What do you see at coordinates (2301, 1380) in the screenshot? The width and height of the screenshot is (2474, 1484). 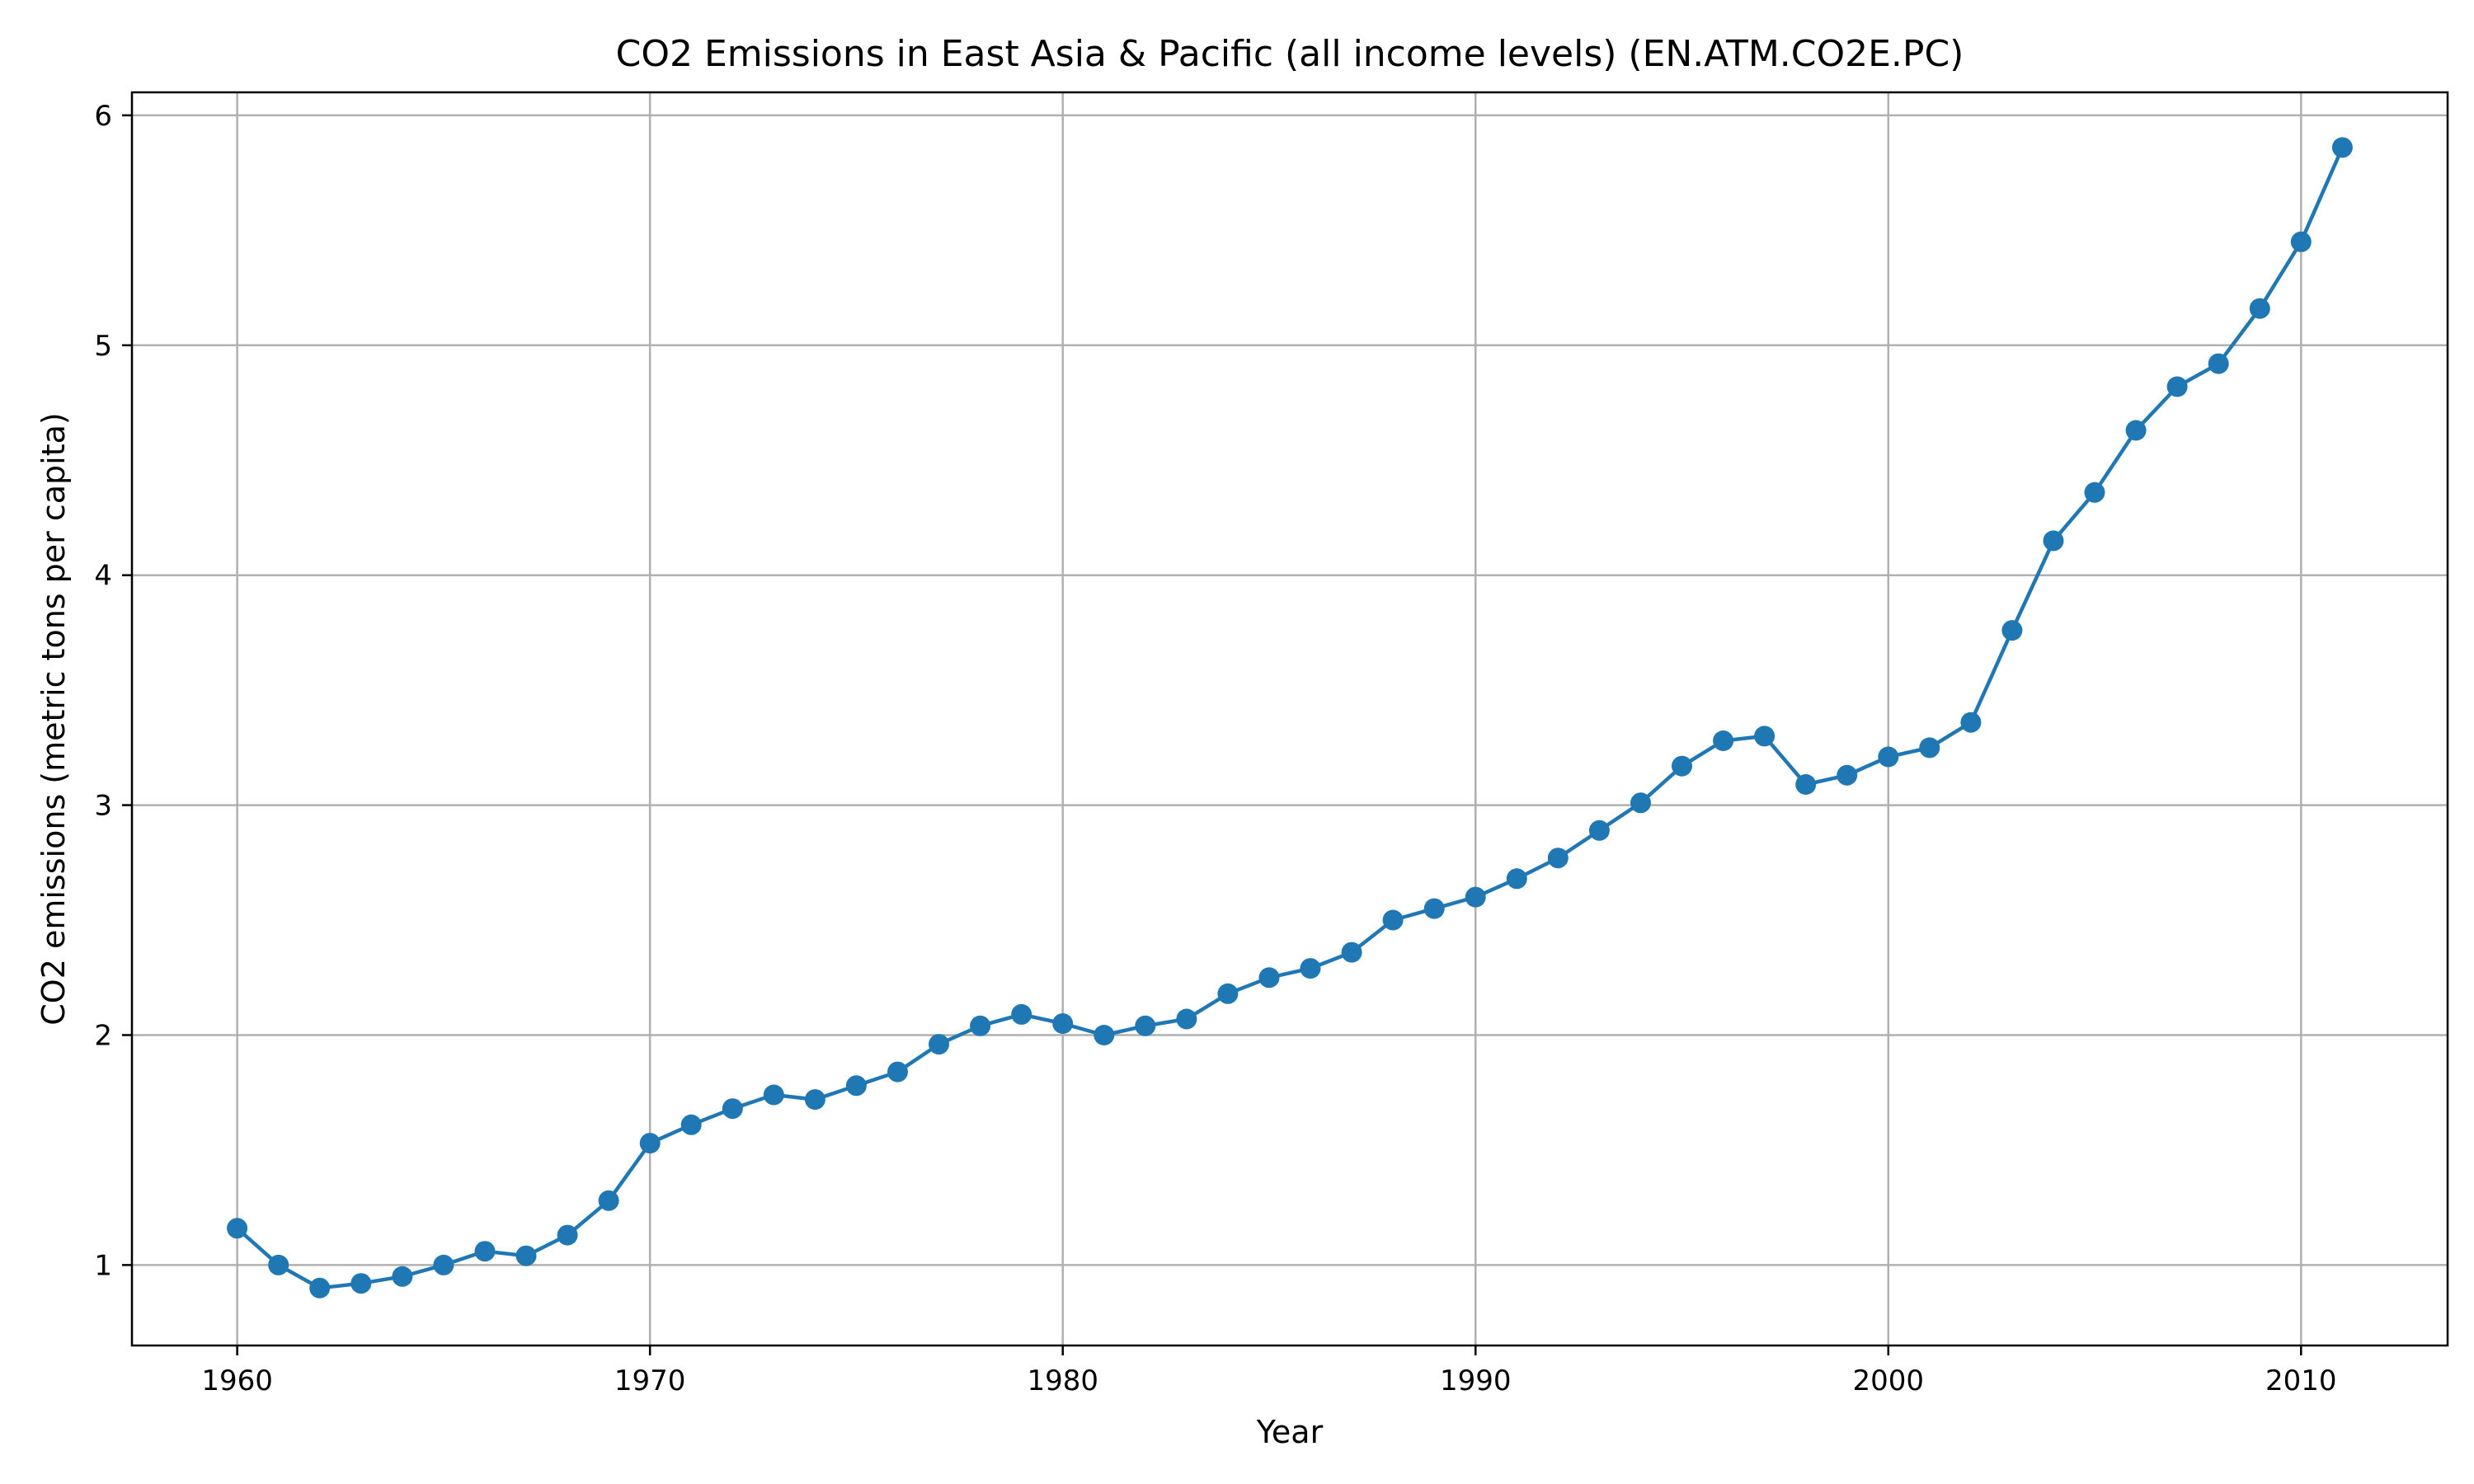 I see `x-tick-label: 2010` at bounding box center [2301, 1380].